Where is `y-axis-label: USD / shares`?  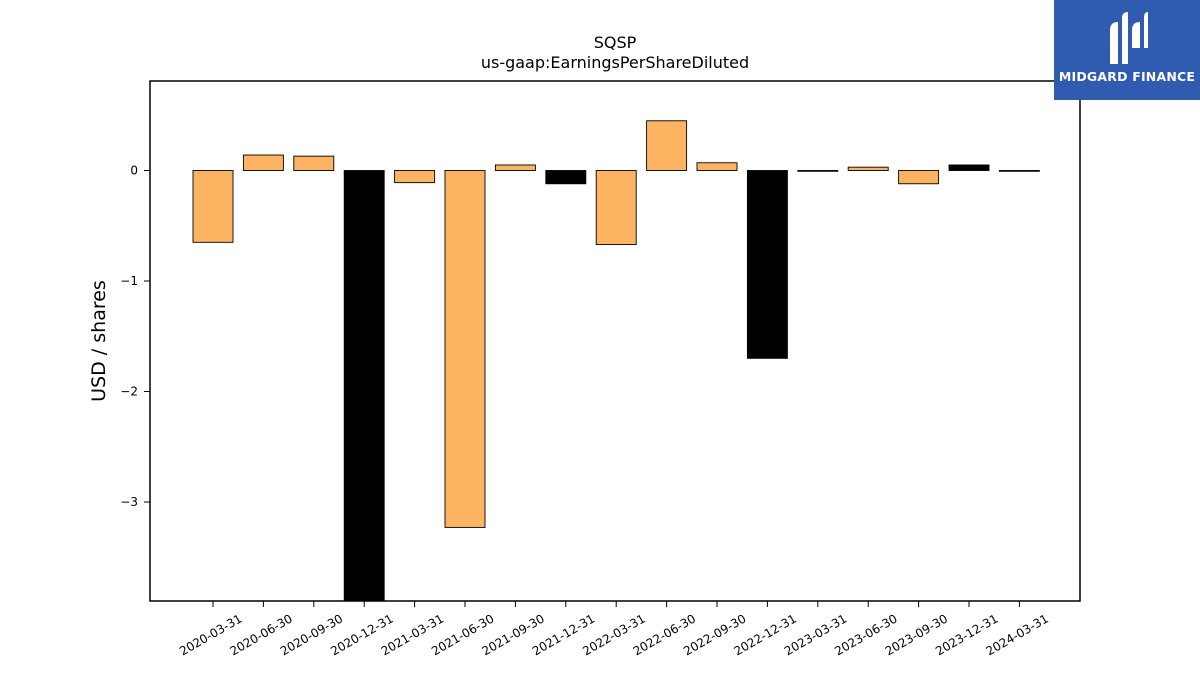 y-axis-label: USD / shares is located at coordinates (99, 341).